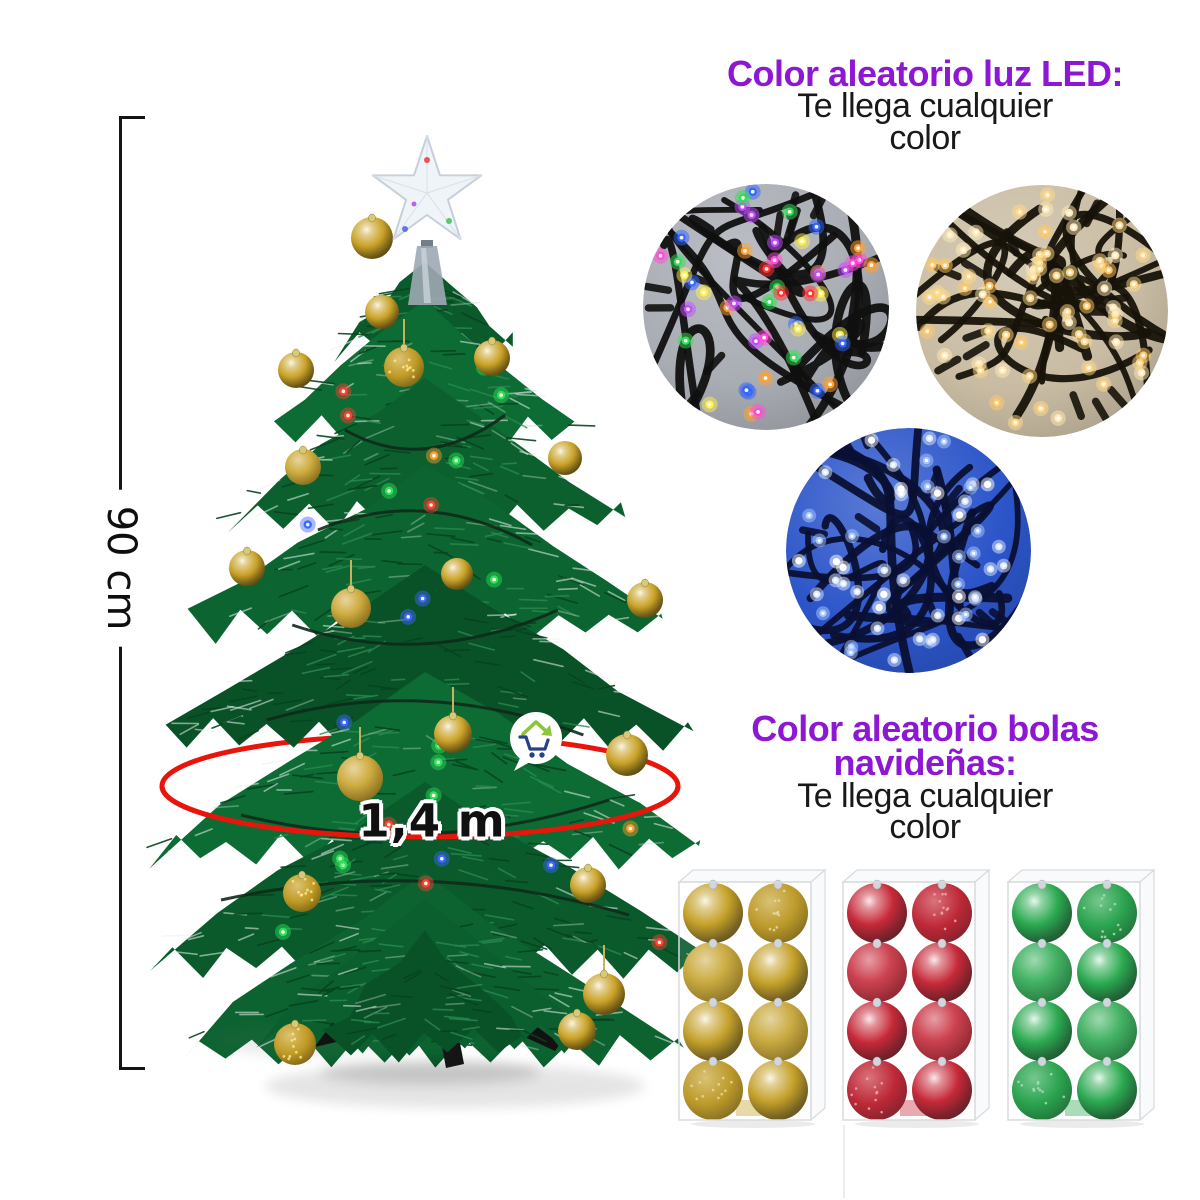 The width and height of the screenshot is (1200, 1200). I want to click on balls-subtitle-line: color, so click(925, 827).